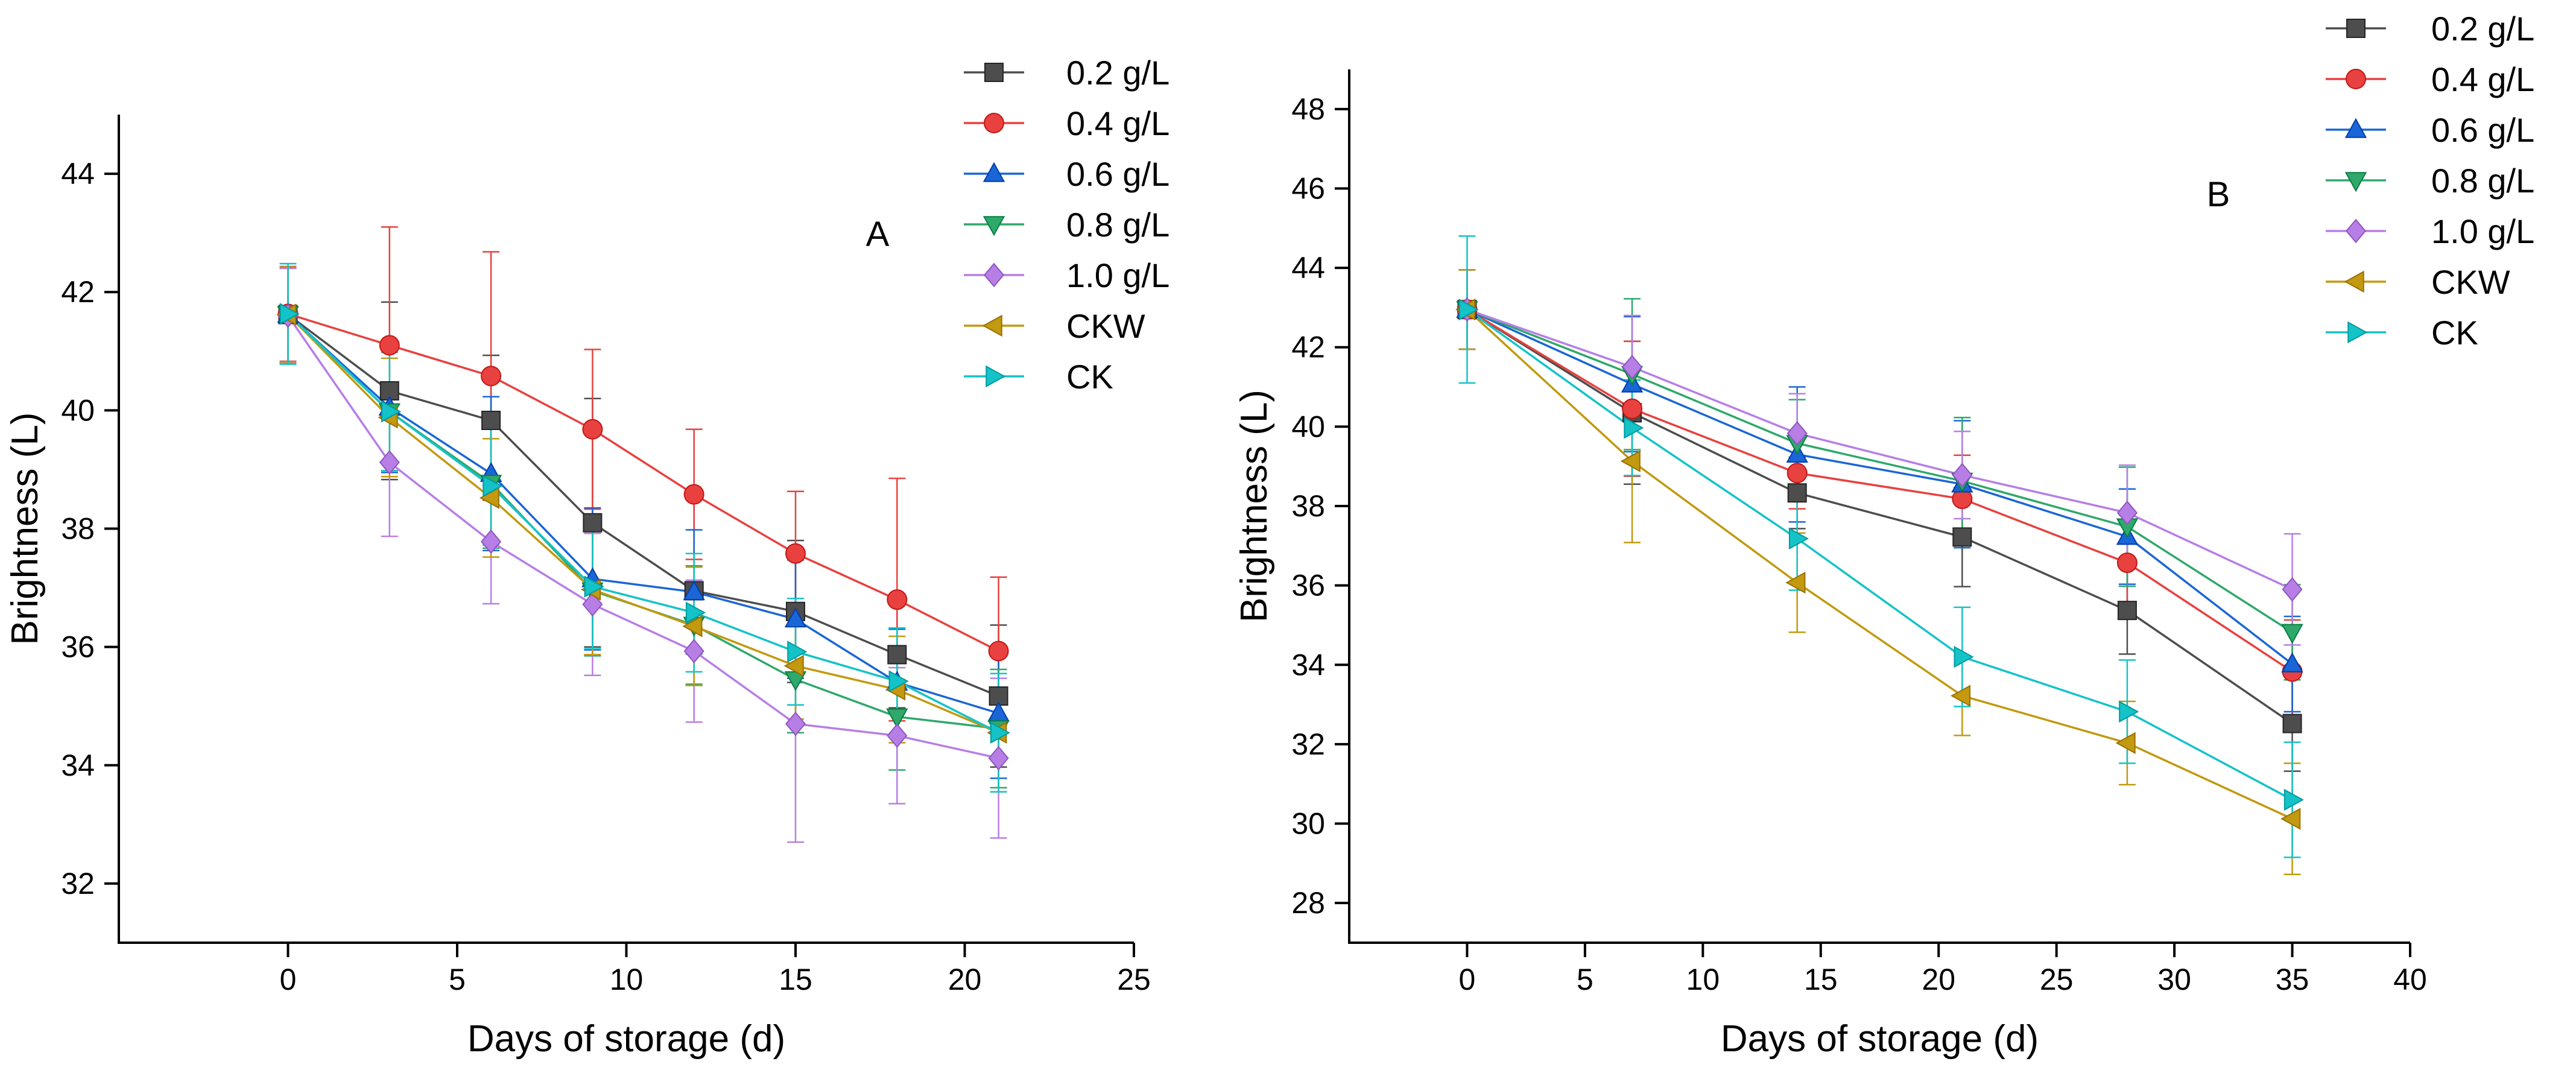 The width and height of the screenshot is (2576, 1076). What do you see at coordinates (2410, 979) in the screenshot?
I see `x-tick-label: 40` at bounding box center [2410, 979].